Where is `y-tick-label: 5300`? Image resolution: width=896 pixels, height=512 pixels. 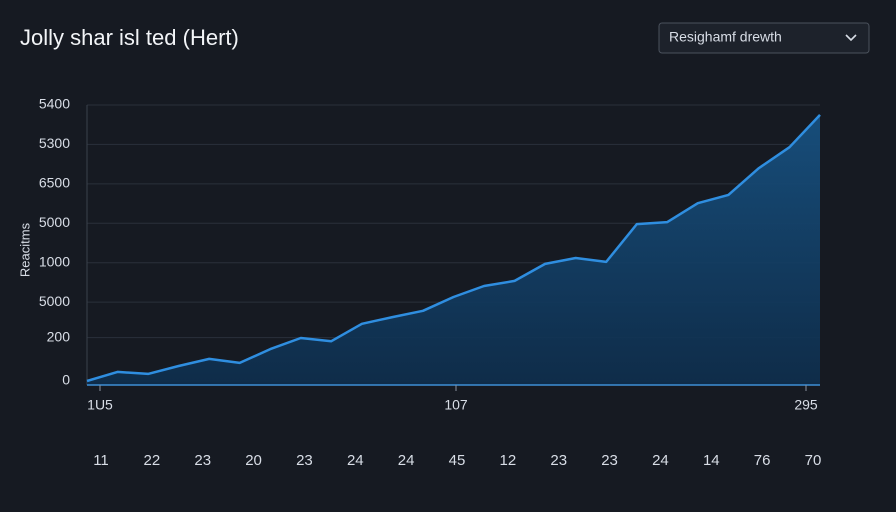
y-tick-label: 5300 is located at coordinates (54, 143).